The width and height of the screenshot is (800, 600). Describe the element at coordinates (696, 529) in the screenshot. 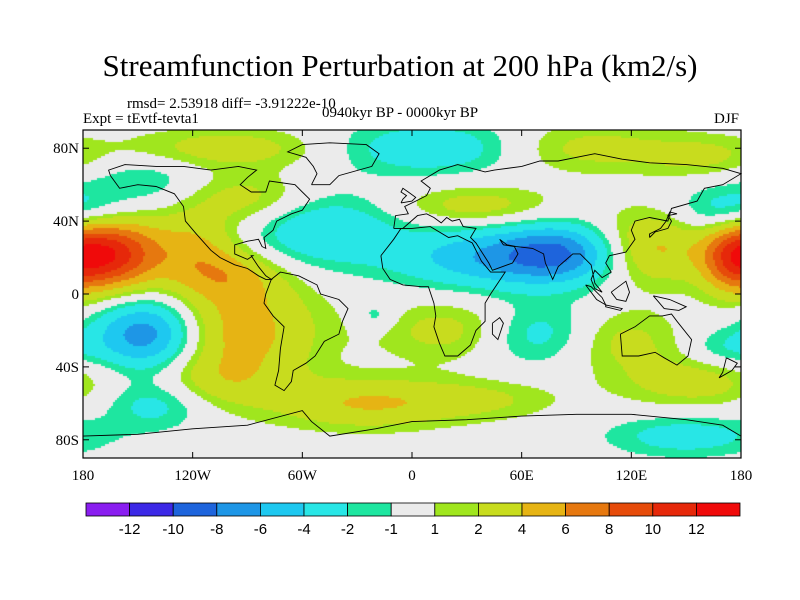

I see `colorbar-label: 12` at that location.